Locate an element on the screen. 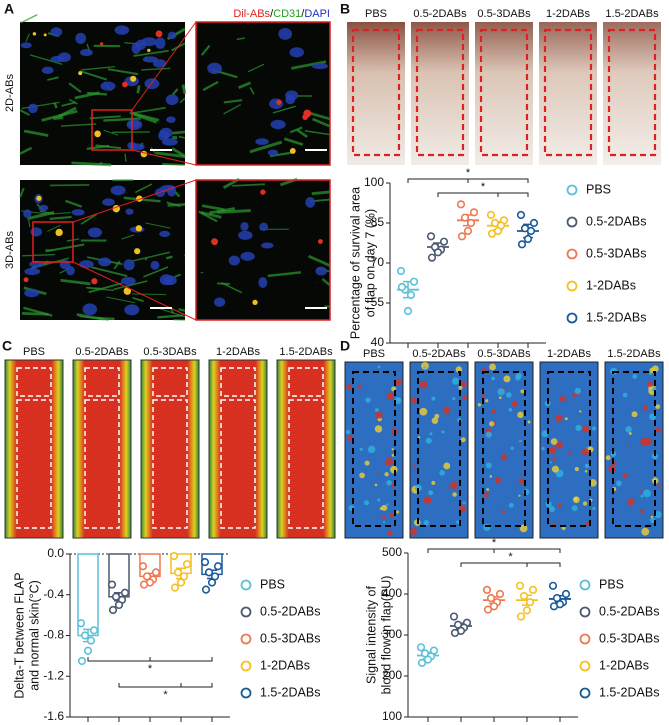  y-tick-label: 0.0 is located at coordinates (55, 553).